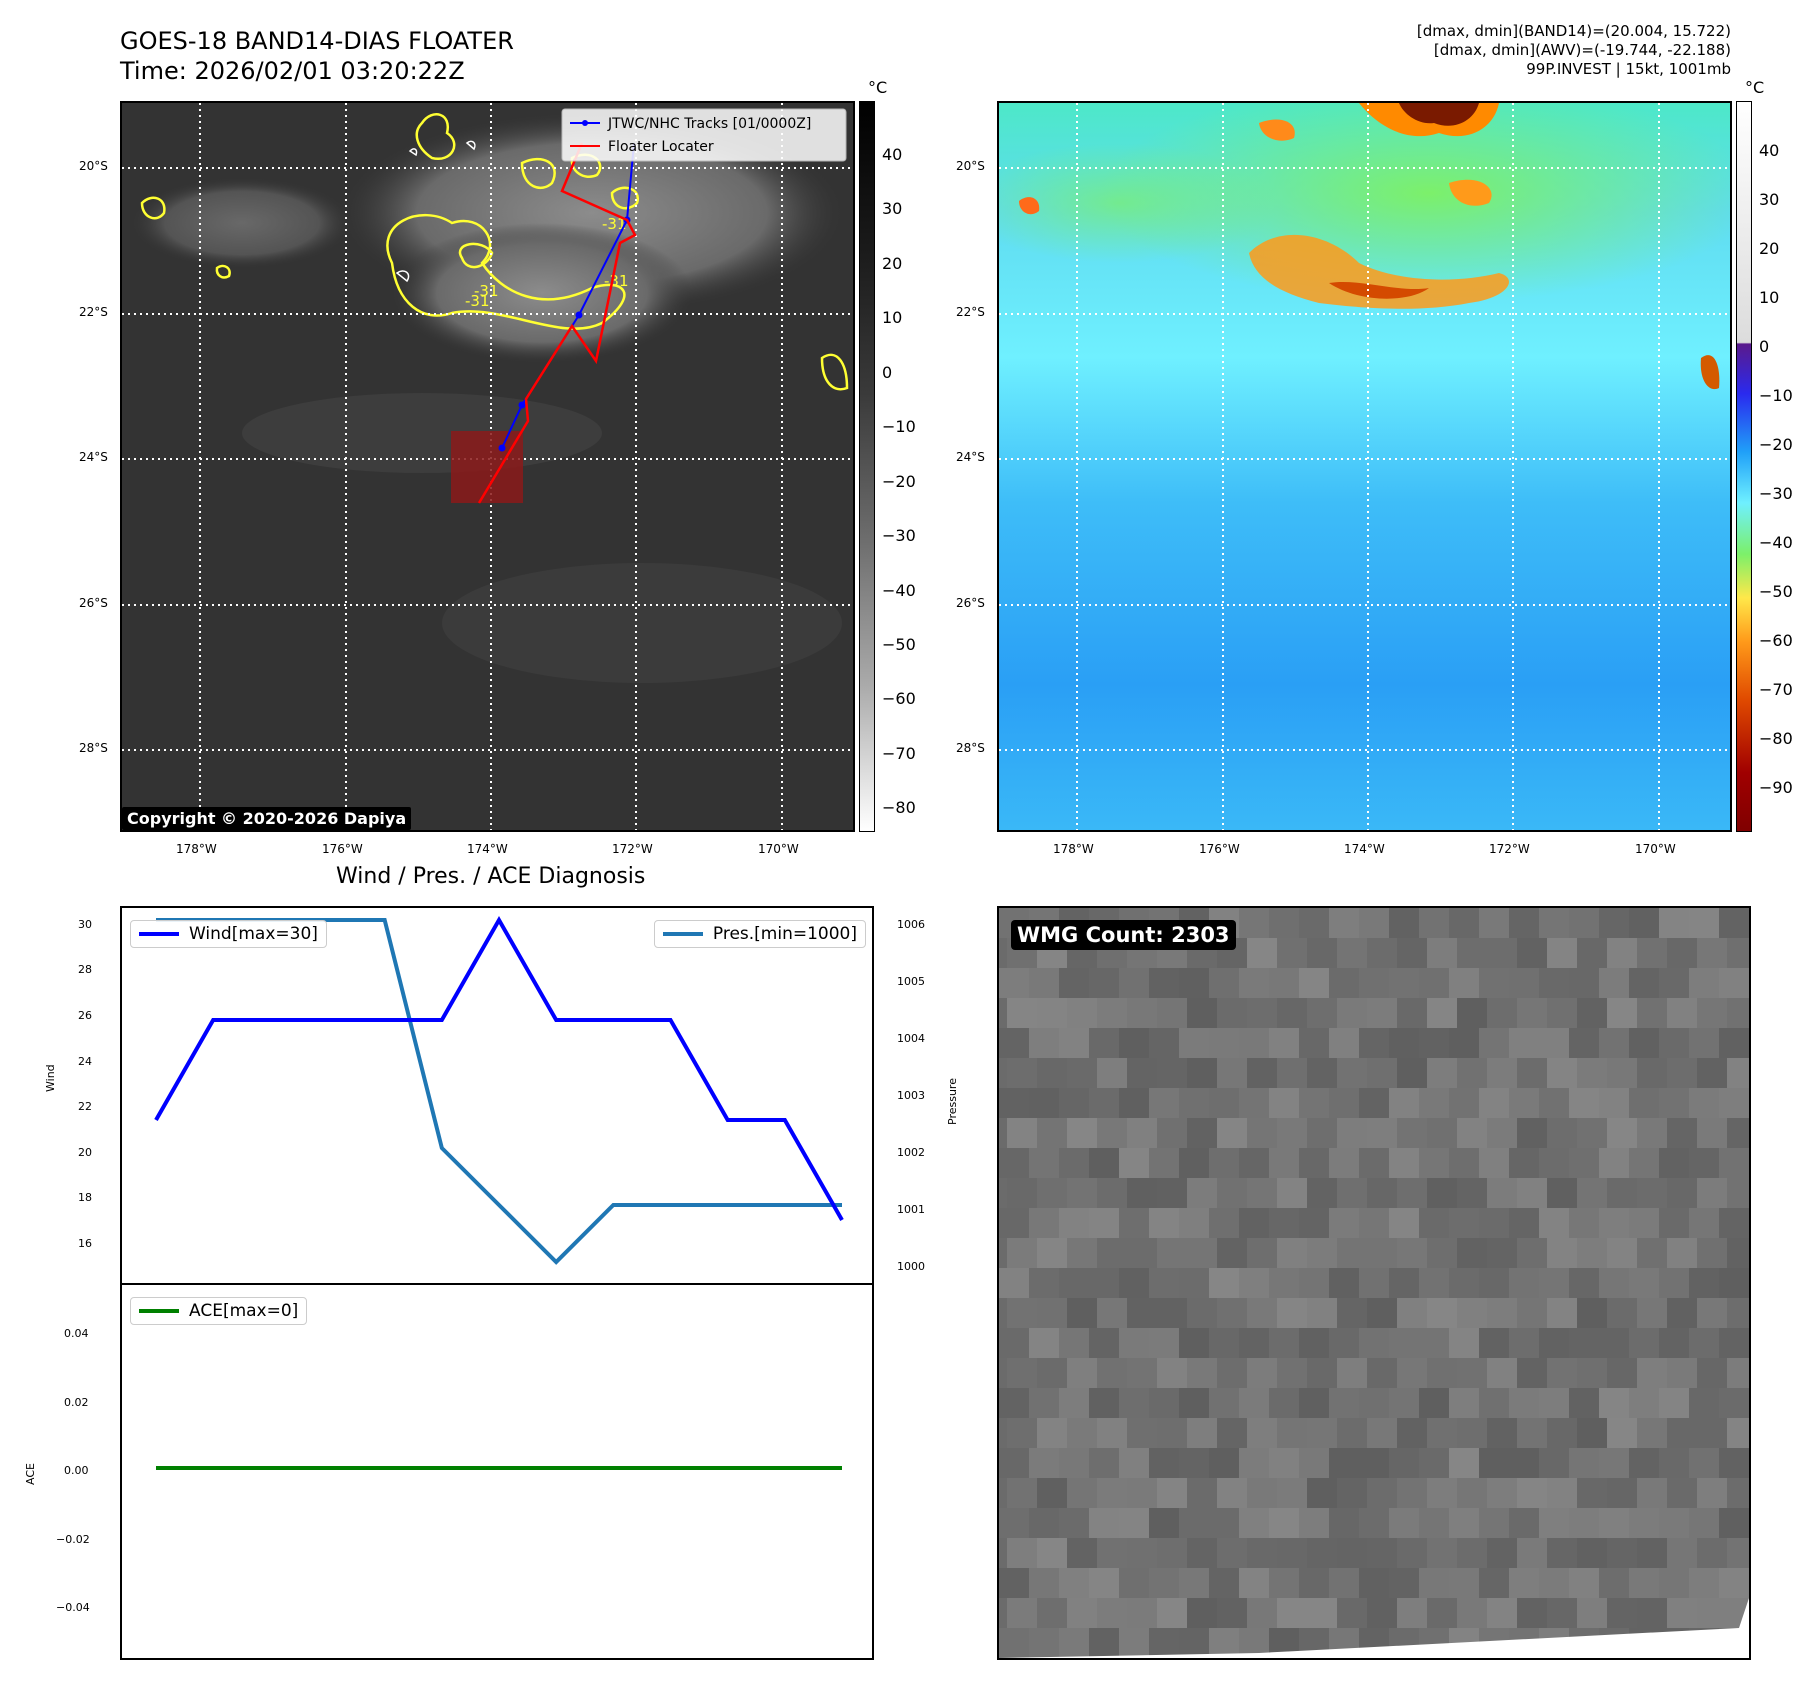  What do you see at coordinates (499, 1468) in the screenshot?
I see `ace-svg` at bounding box center [499, 1468].